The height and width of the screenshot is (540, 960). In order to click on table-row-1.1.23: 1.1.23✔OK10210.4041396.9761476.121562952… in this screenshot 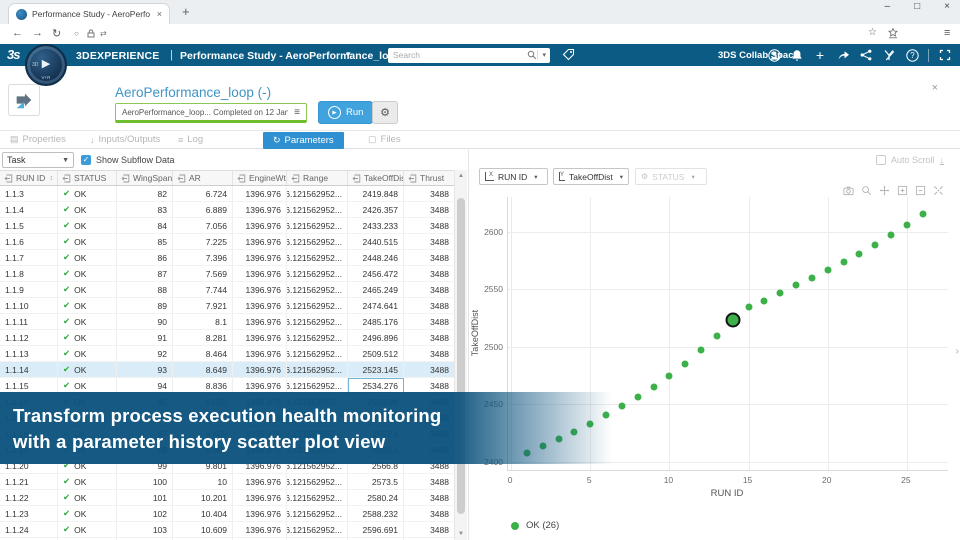, I will do `click(227, 514)`.